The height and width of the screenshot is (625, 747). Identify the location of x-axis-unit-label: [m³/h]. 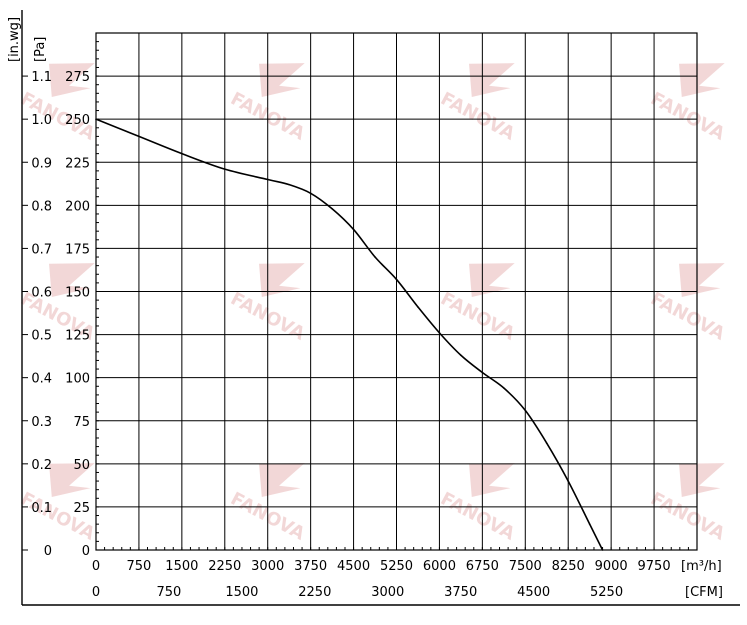
(701, 566).